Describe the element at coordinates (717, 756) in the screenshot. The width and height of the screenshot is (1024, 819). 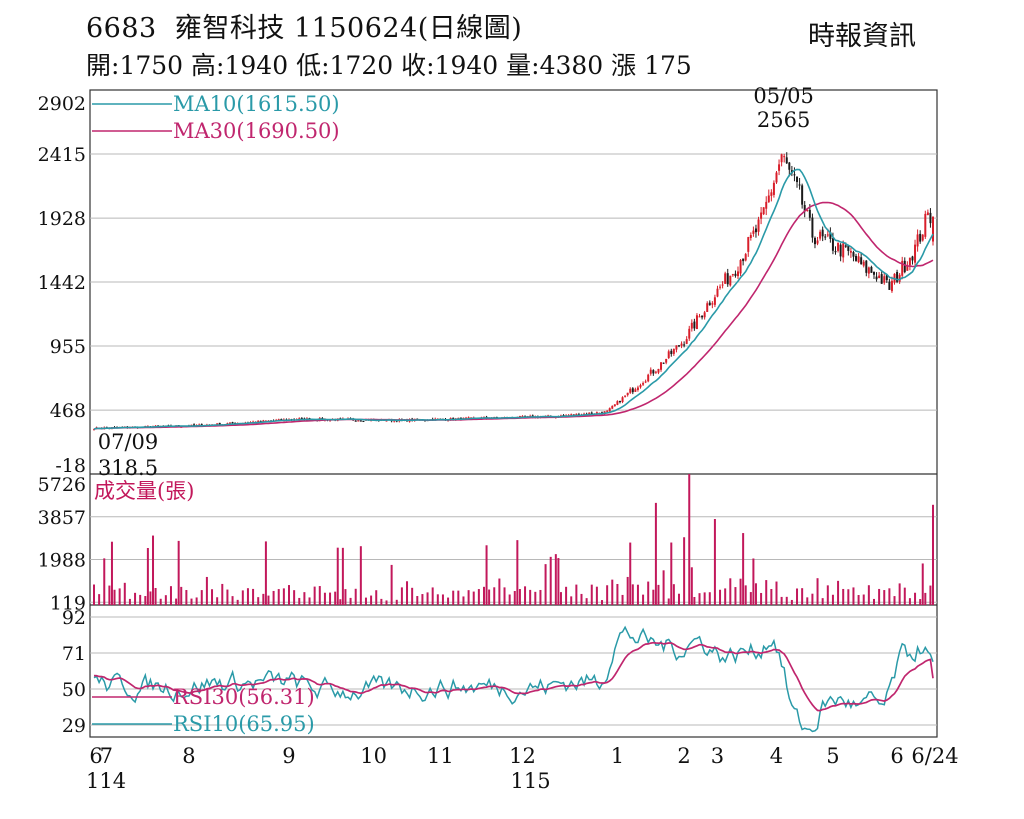
I see `month-label: 3` at that location.